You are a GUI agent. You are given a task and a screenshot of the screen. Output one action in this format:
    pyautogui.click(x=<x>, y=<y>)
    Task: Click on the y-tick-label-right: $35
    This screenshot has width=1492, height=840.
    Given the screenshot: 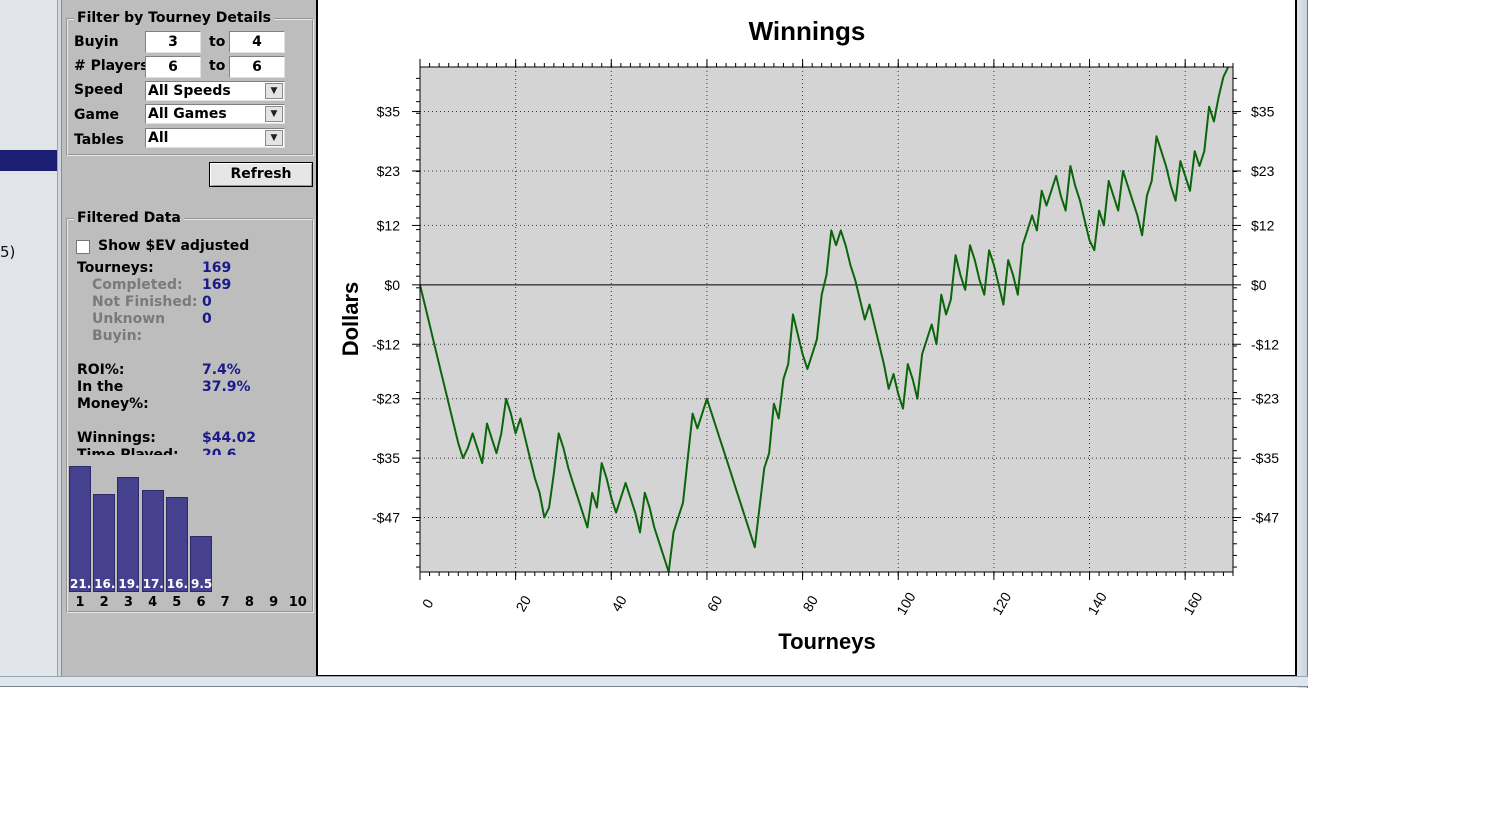 What is the action you would take?
    pyautogui.click(x=1263, y=112)
    